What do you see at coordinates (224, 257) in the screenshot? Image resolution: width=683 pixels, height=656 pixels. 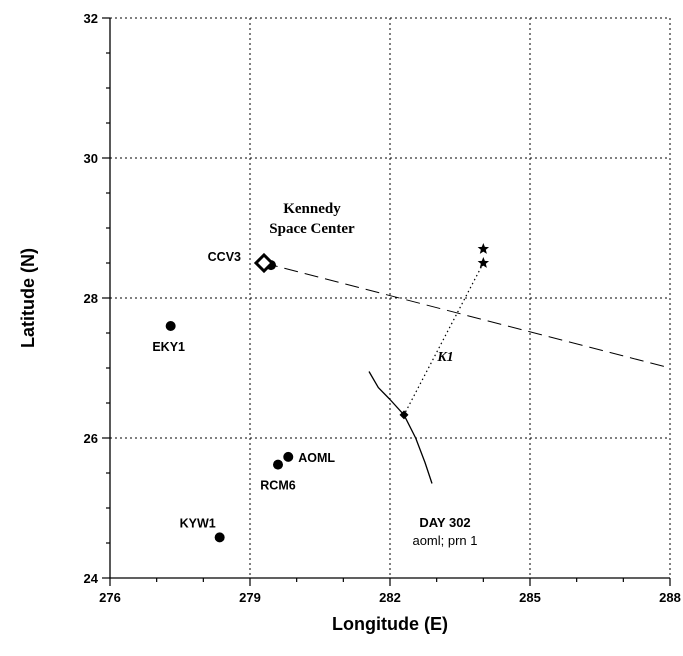 I see `station-label: CCV3` at bounding box center [224, 257].